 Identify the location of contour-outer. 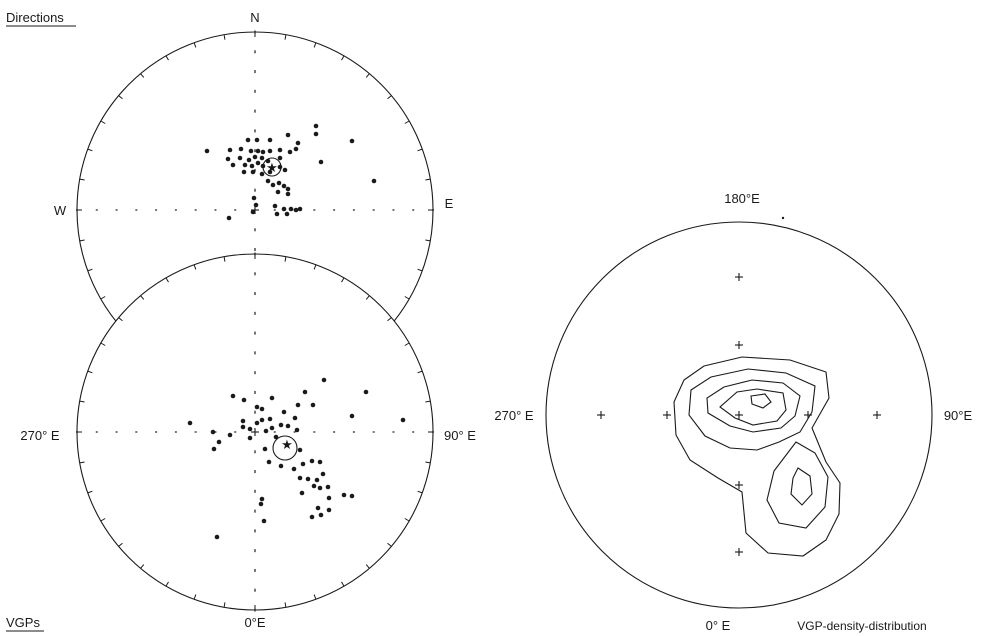
(757, 456).